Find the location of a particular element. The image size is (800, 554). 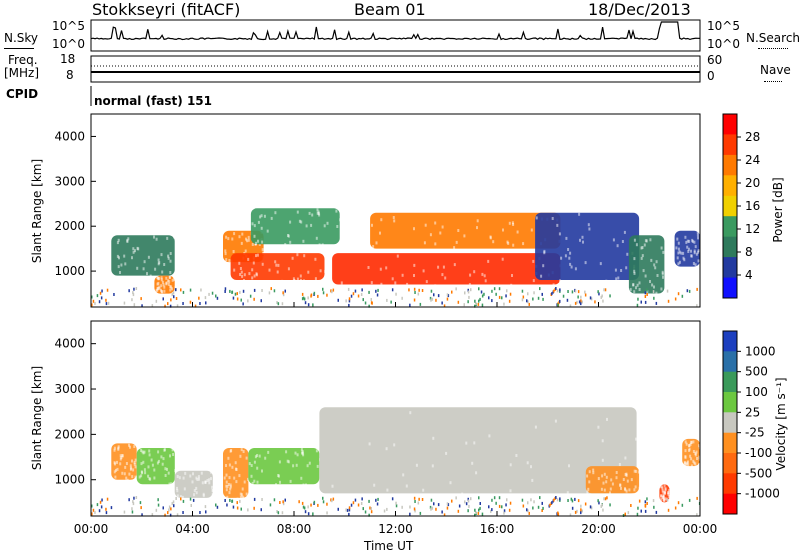

colorbar-tick-label: -500 is located at coordinates (758, 473).